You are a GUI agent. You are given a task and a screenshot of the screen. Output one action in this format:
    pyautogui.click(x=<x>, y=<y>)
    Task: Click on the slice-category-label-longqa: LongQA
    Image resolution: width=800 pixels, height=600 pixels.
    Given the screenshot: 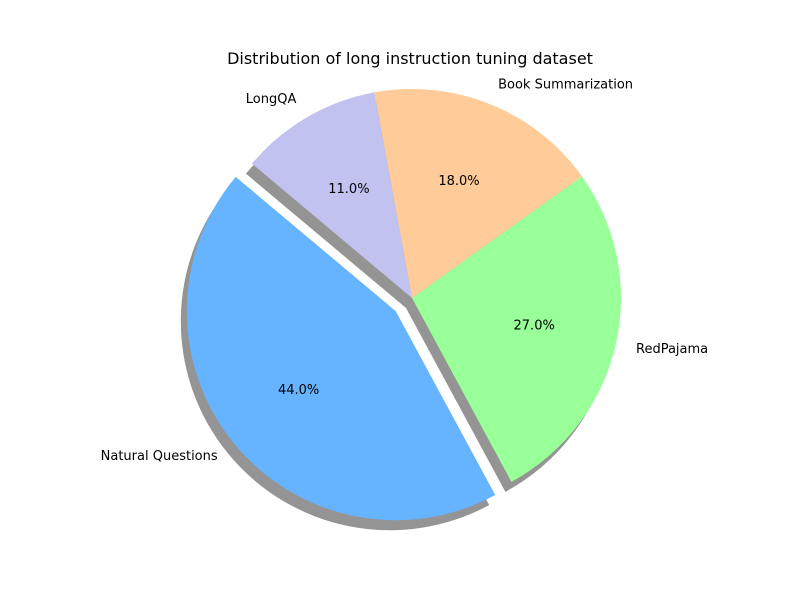 What is the action you would take?
    pyautogui.click(x=271, y=99)
    